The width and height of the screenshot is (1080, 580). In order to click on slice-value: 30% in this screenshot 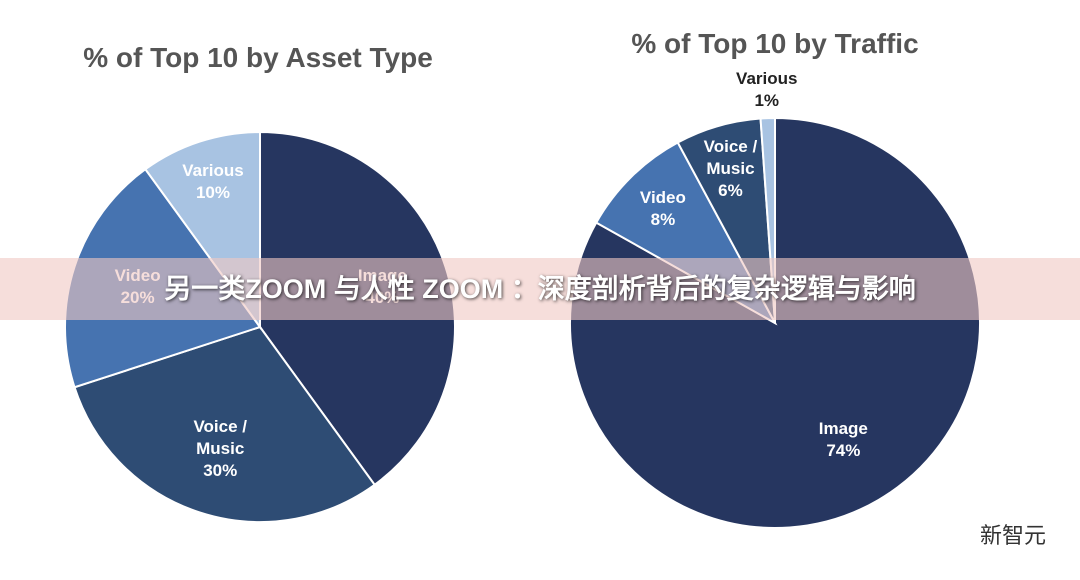, I will do `click(220, 471)`.